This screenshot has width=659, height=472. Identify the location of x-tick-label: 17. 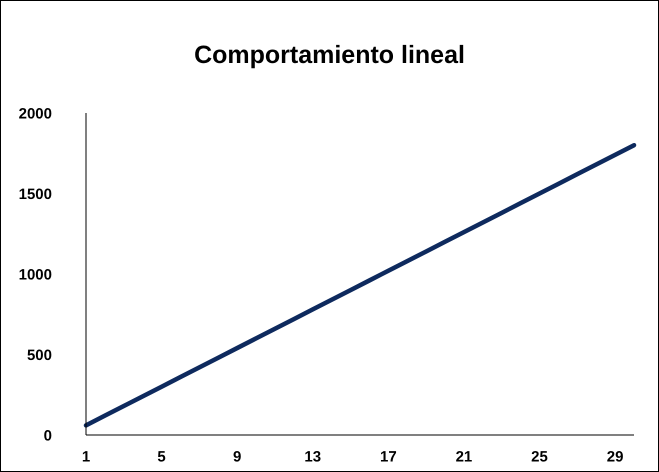
(388, 457).